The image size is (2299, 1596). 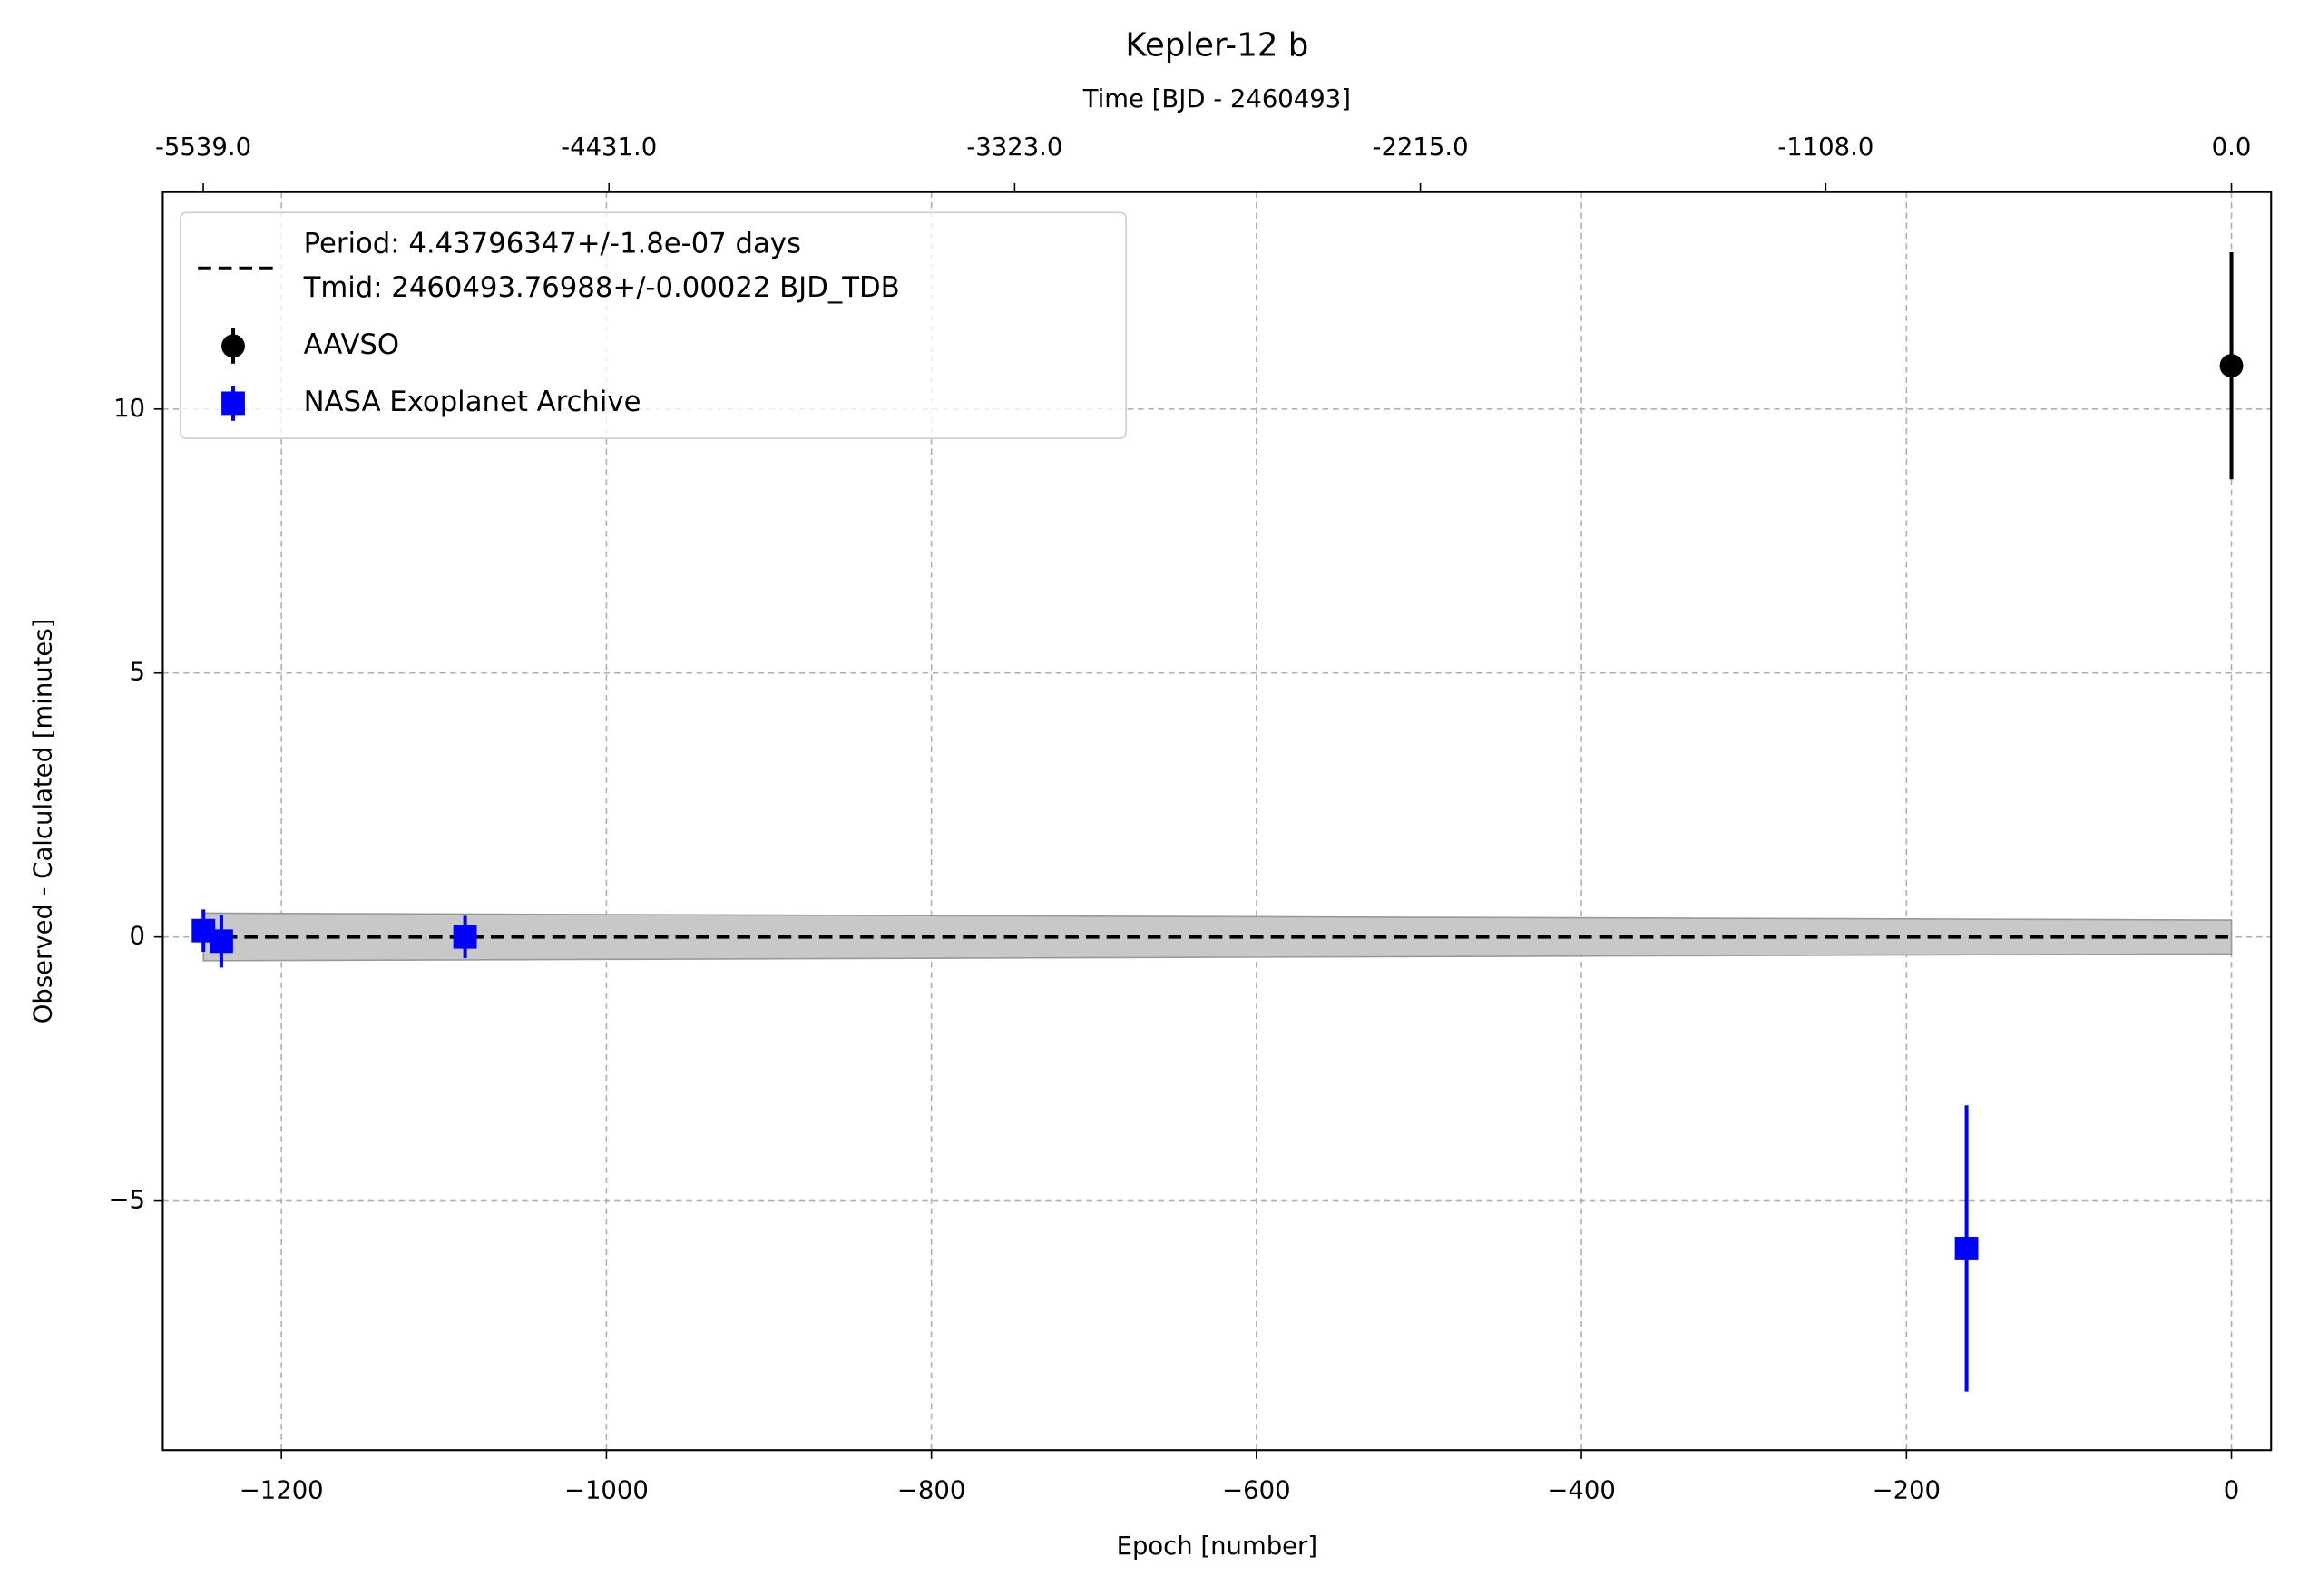 I want to click on x-tick-label: −1200, so click(x=282, y=1490).